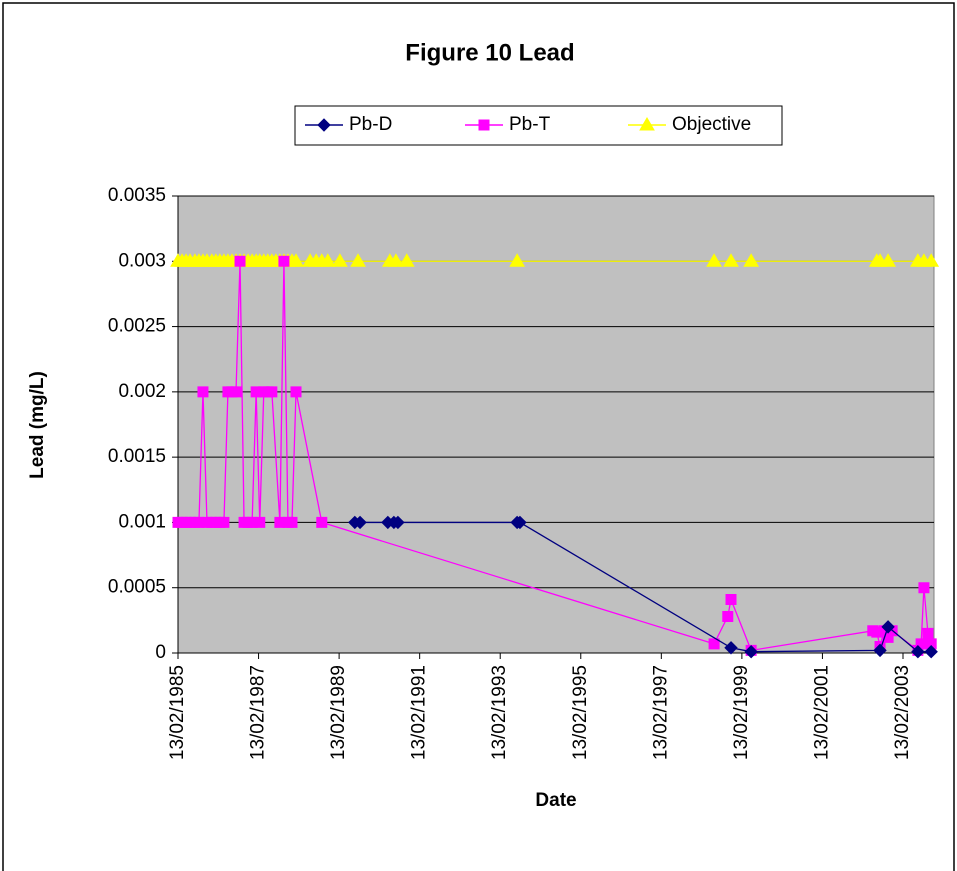  What do you see at coordinates (142, 260) in the screenshot?
I see `y-tick-label: 0.003` at bounding box center [142, 260].